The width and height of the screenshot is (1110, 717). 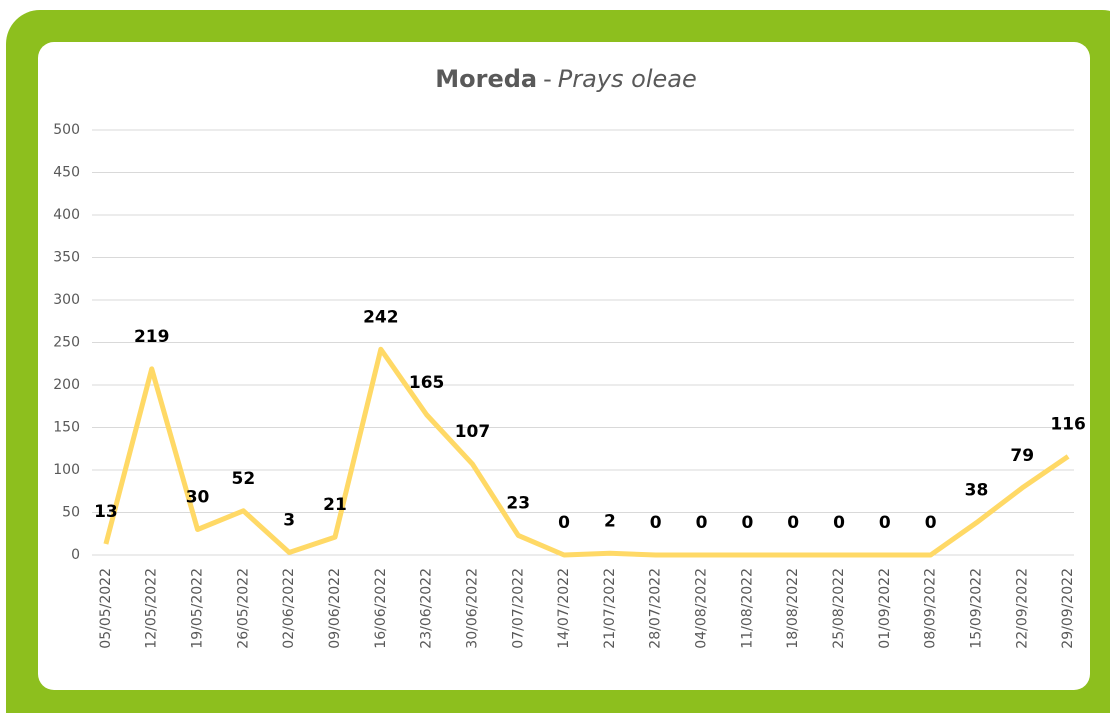 I want to click on data-label: 52, so click(x=244, y=479).